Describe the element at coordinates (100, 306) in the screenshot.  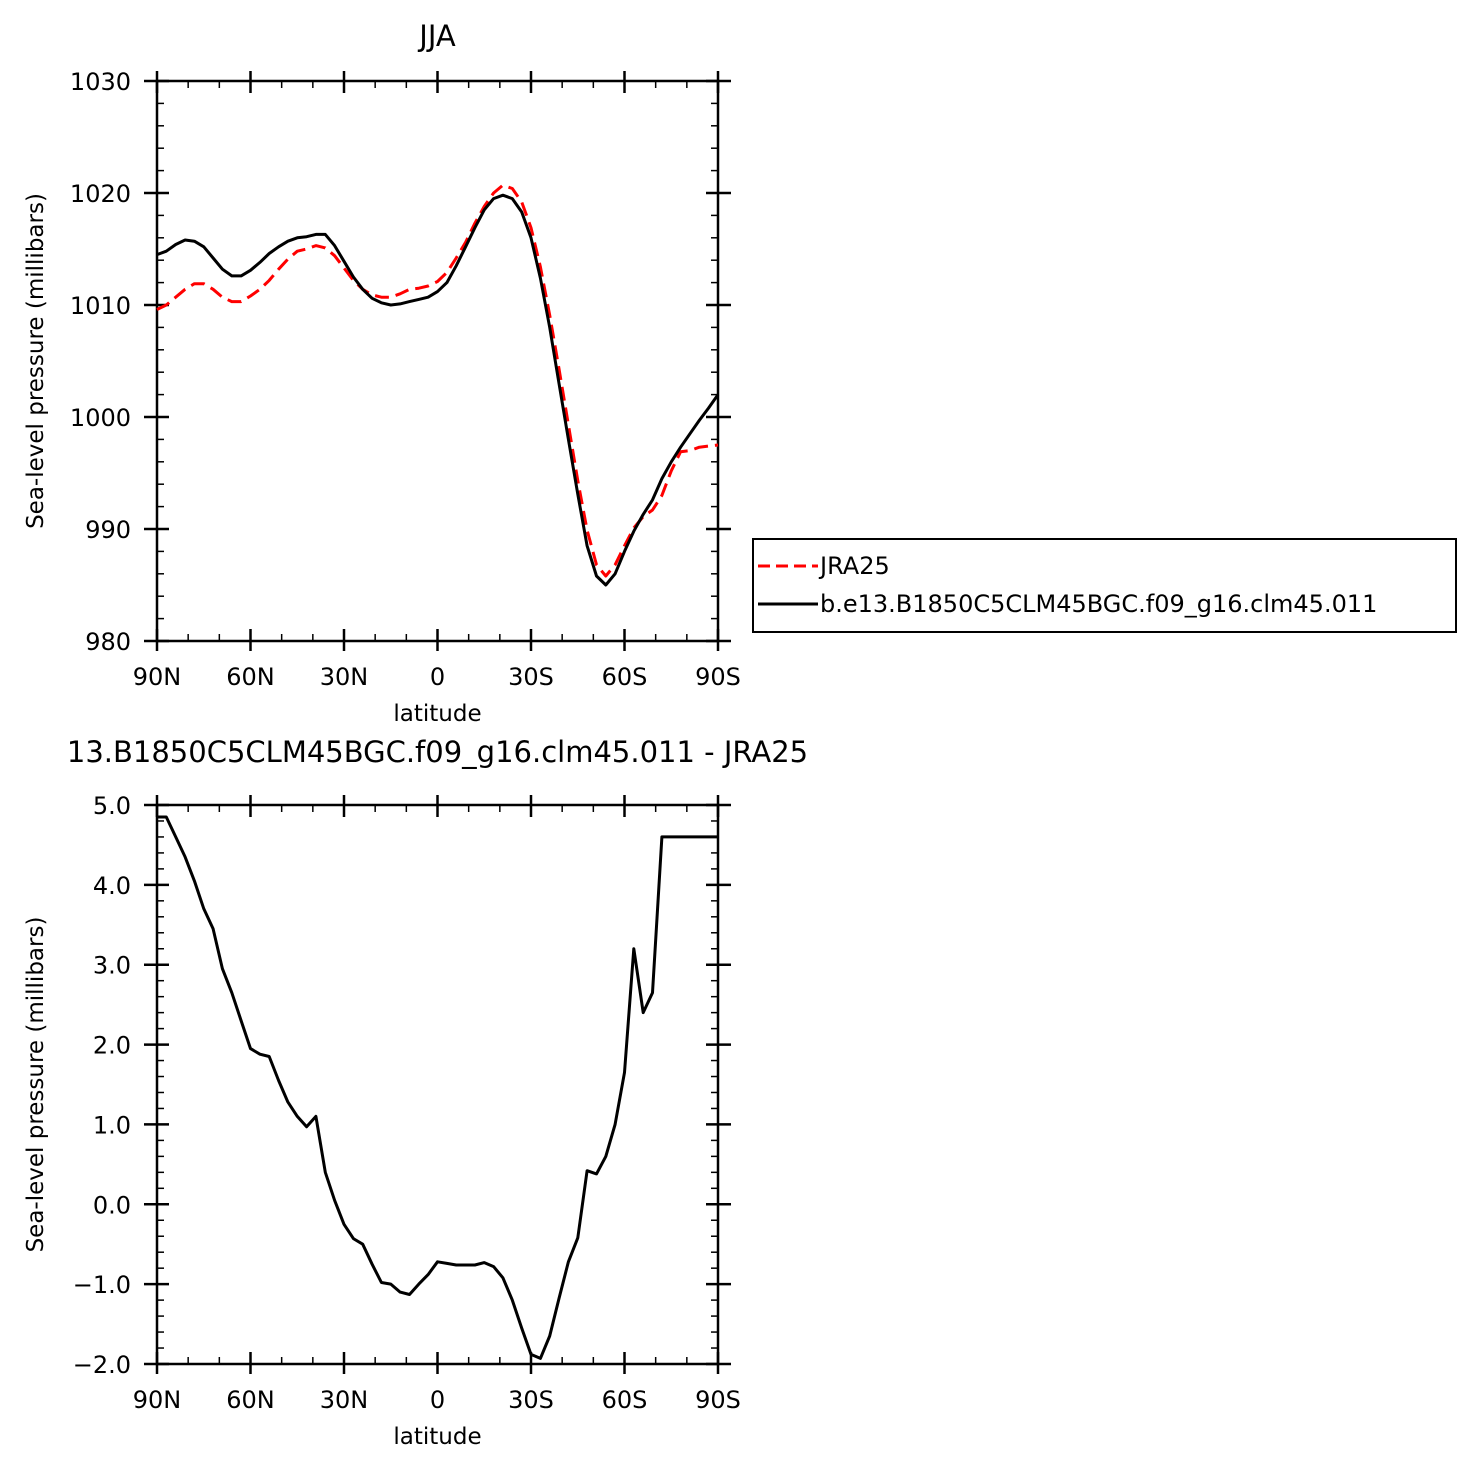
I see `y-tick-label: 1010` at that location.